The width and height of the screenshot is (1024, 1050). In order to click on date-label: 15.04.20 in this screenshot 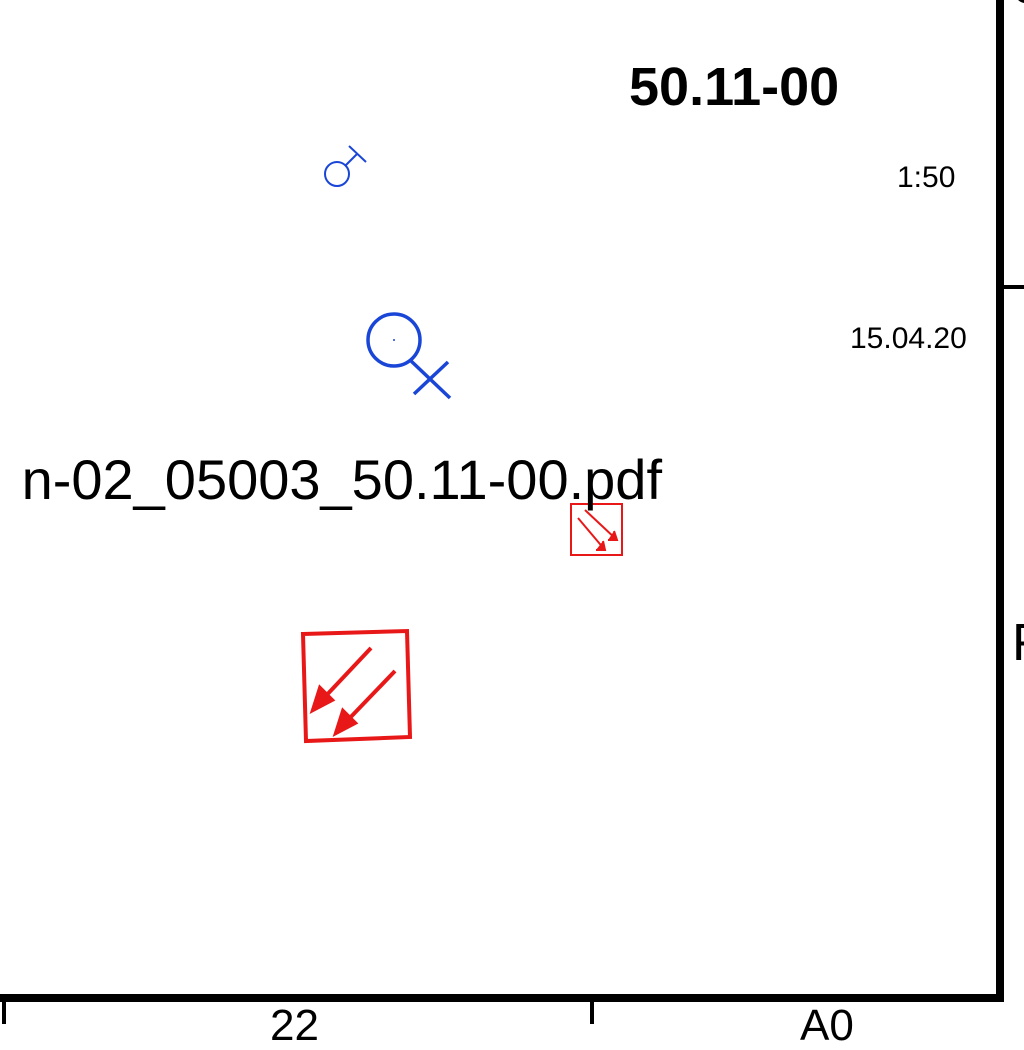, I will do `click(908, 338)`.